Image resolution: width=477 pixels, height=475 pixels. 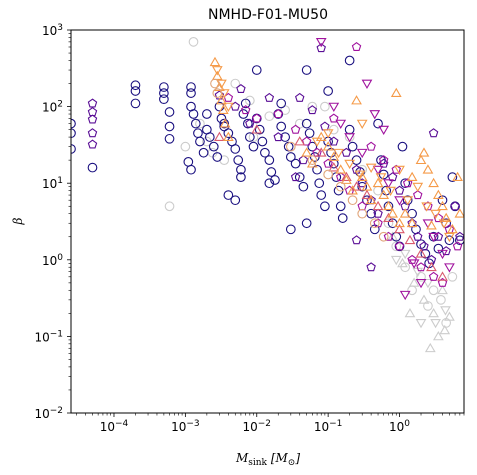 I want to click on y-tick-label-3: 101, so click(x=52, y=183).